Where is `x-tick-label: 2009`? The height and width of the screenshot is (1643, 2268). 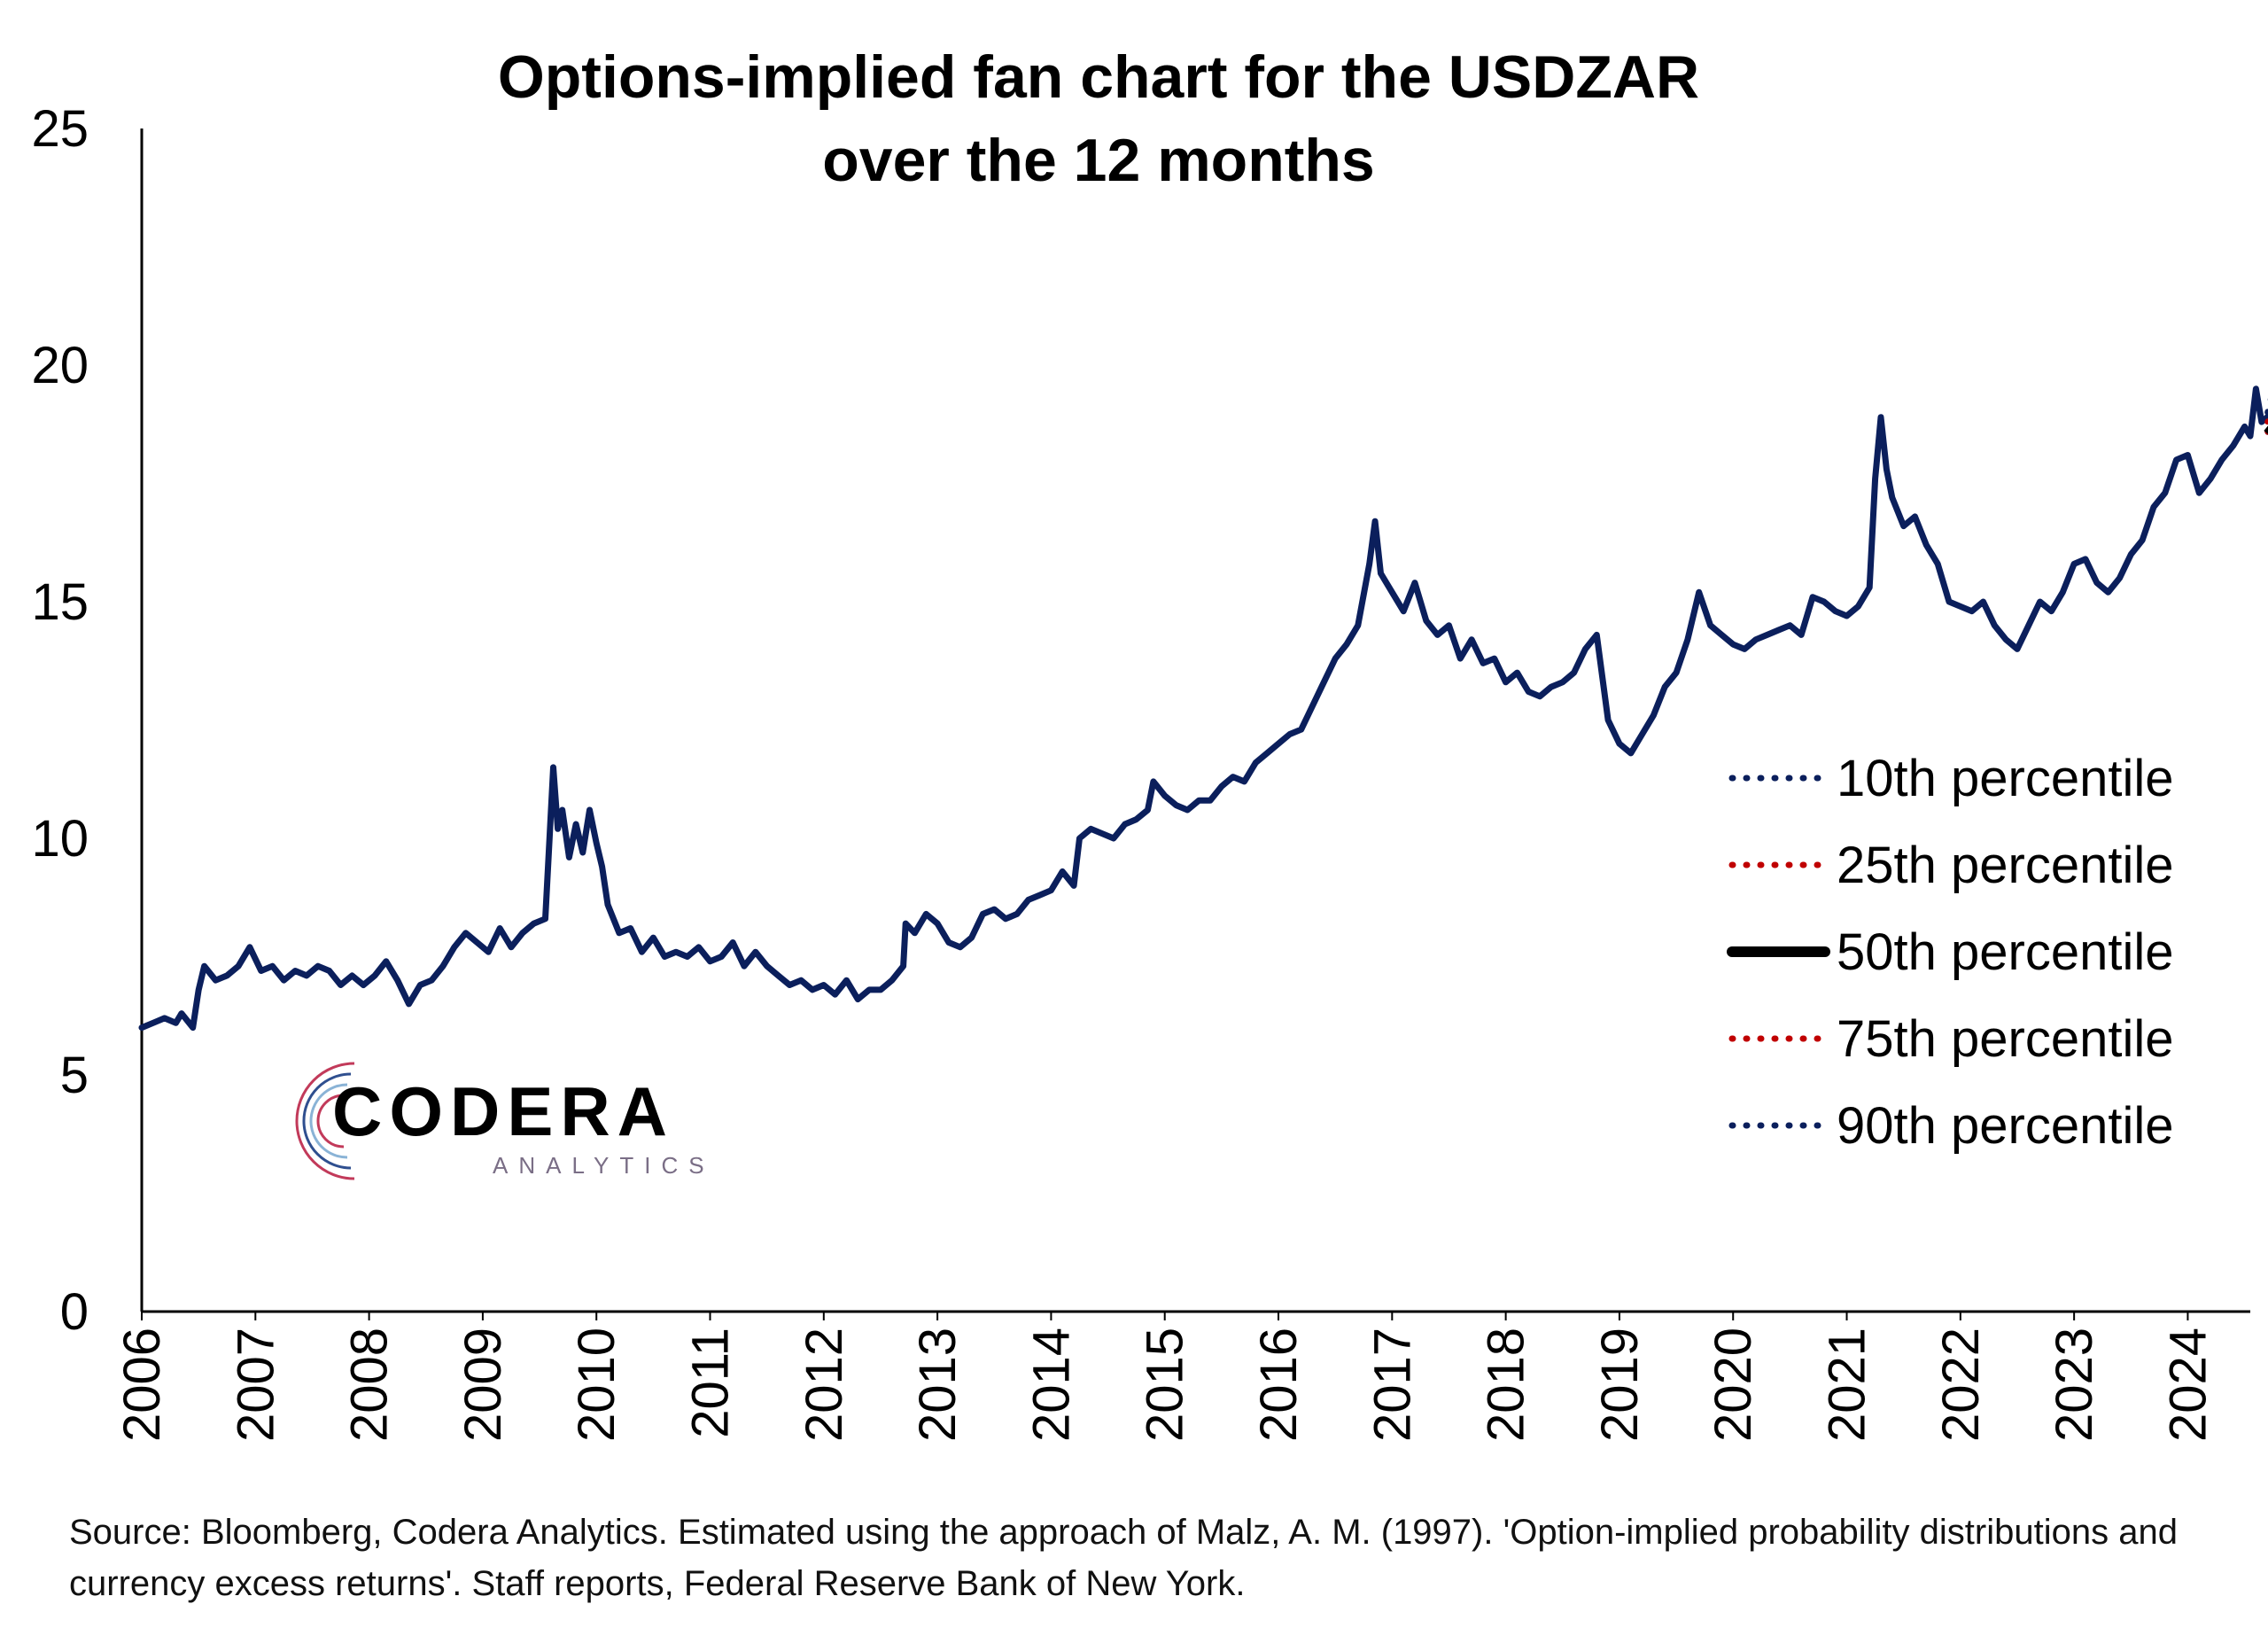
x-tick-label: 2009 is located at coordinates (483, 1385).